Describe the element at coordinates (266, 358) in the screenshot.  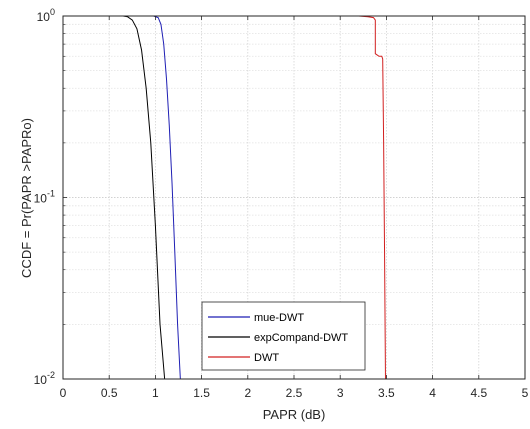
I see `legend-label-2: DWT` at that location.